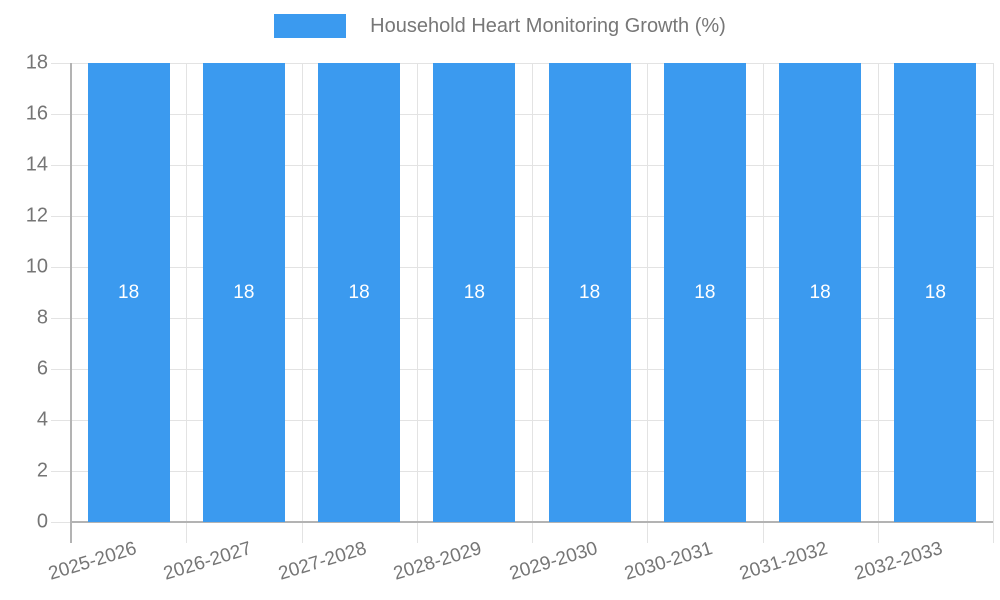 Image resolution: width=1000 pixels, height=600 pixels. Describe the element at coordinates (36, 62) in the screenshot. I see `y-tick-label: 18` at that location.